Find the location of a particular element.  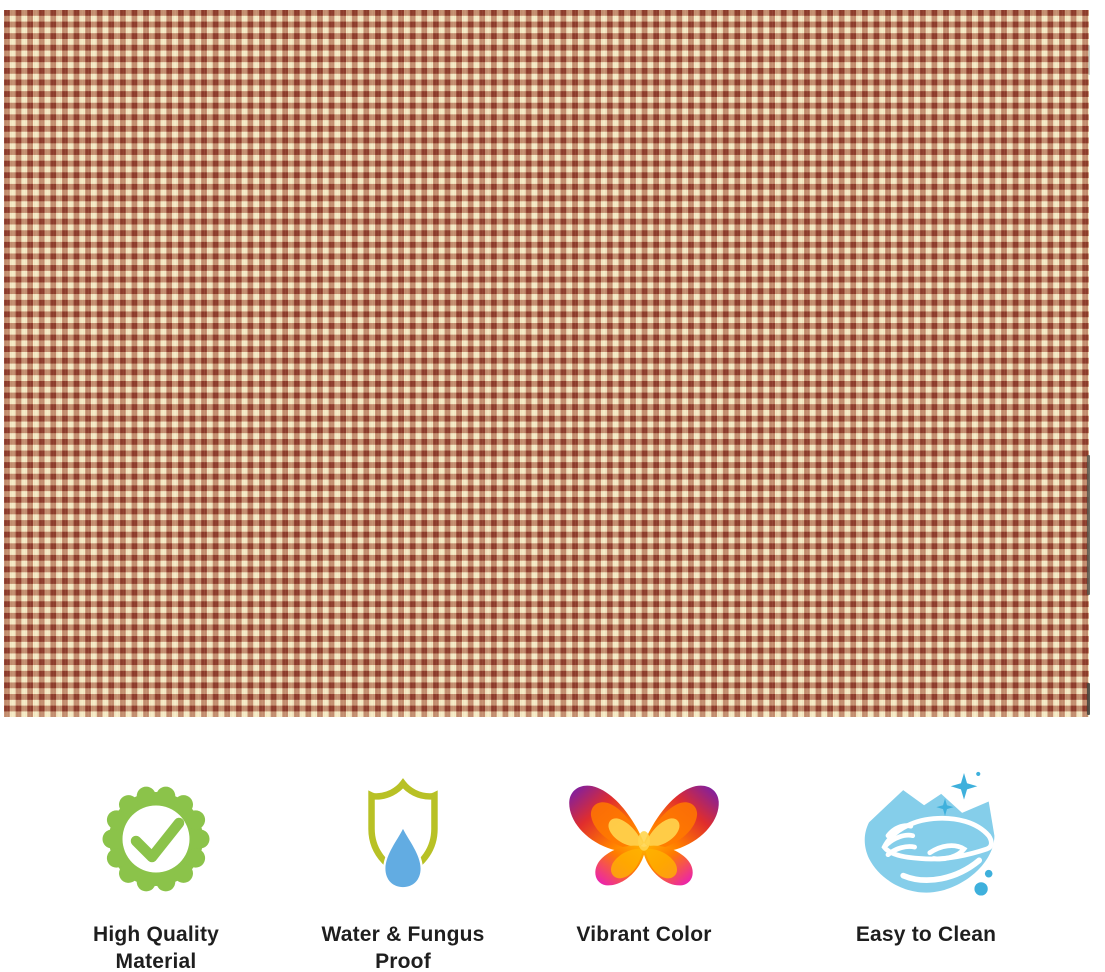

feature-vibrant-color: Vibrant Color is located at coordinates (644, 853).